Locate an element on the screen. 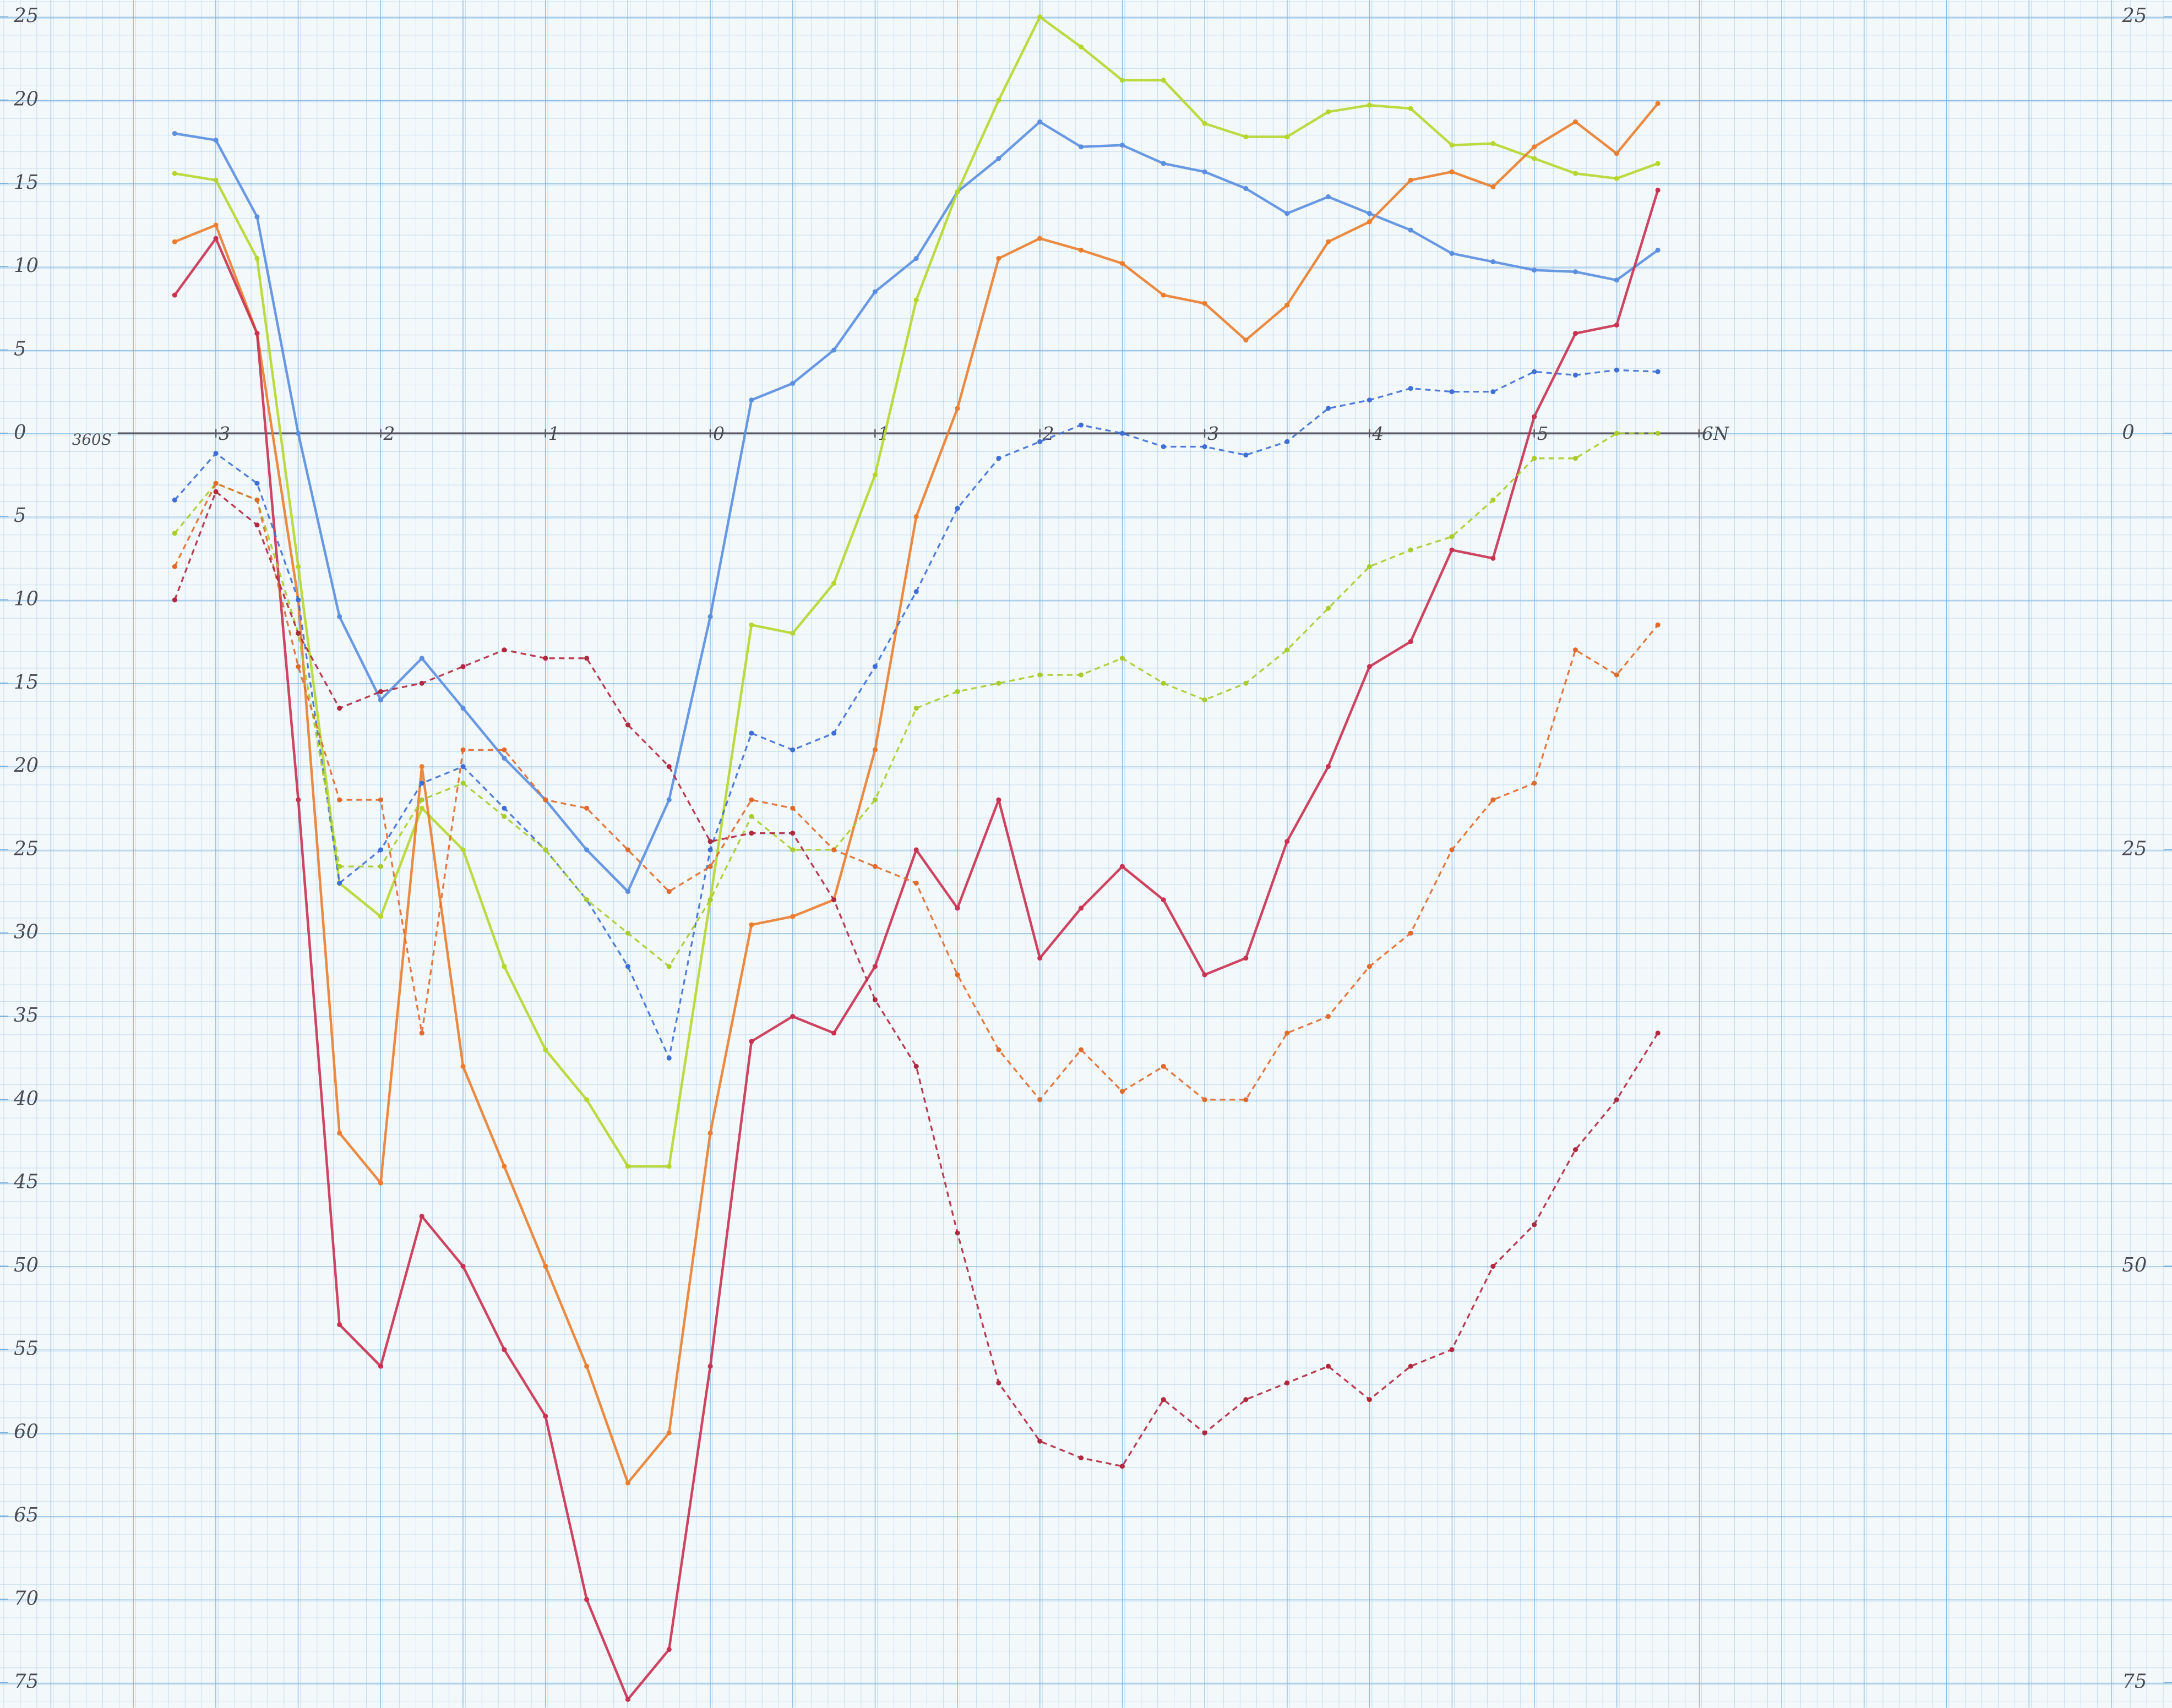 The height and width of the screenshot is (1708, 2172). y-tick-label: 40 is located at coordinates (26, 1098).